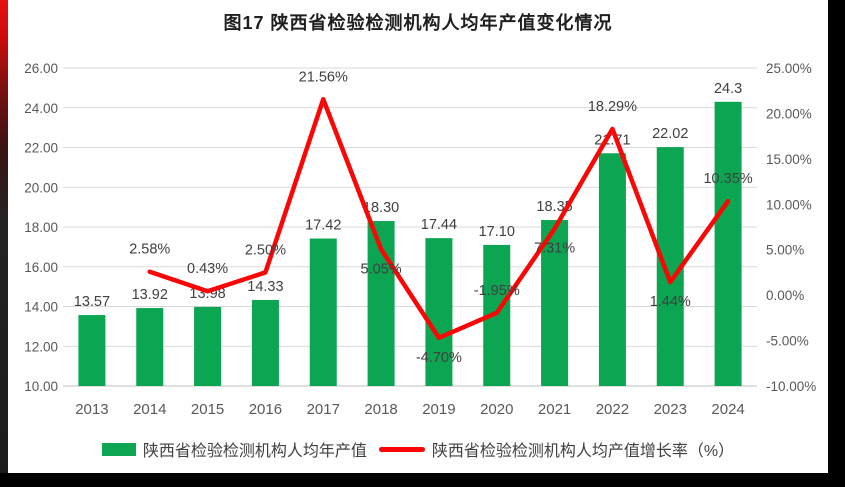 The width and height of the screenshot is (845, 487). Describe the element at coordinates (41, 68) in the screenshot. I see `left-axis-tick: 26.00` at that location.